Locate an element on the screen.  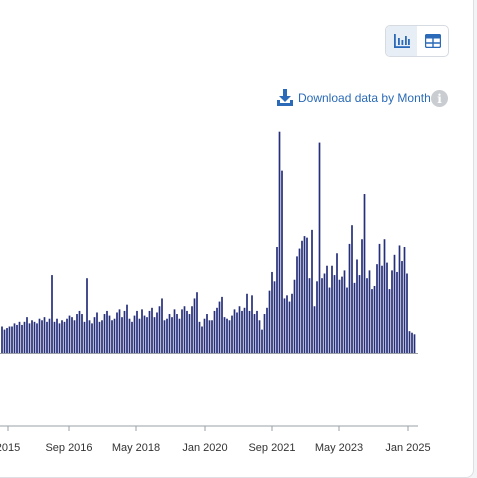
download-data-link: Download data by Month is located at coordinates (353, 98).